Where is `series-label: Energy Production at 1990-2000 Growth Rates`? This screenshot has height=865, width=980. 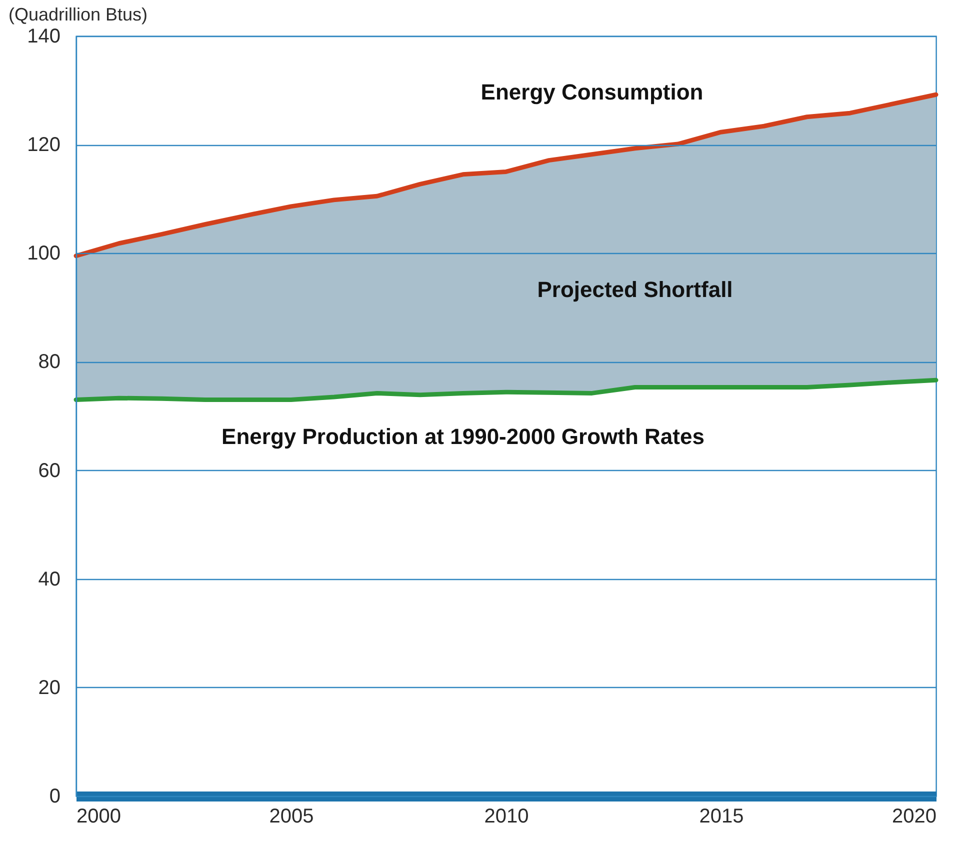
series-label: Energy Production at 1990-2000 Growth Rates is located at coordinates (463, 437).